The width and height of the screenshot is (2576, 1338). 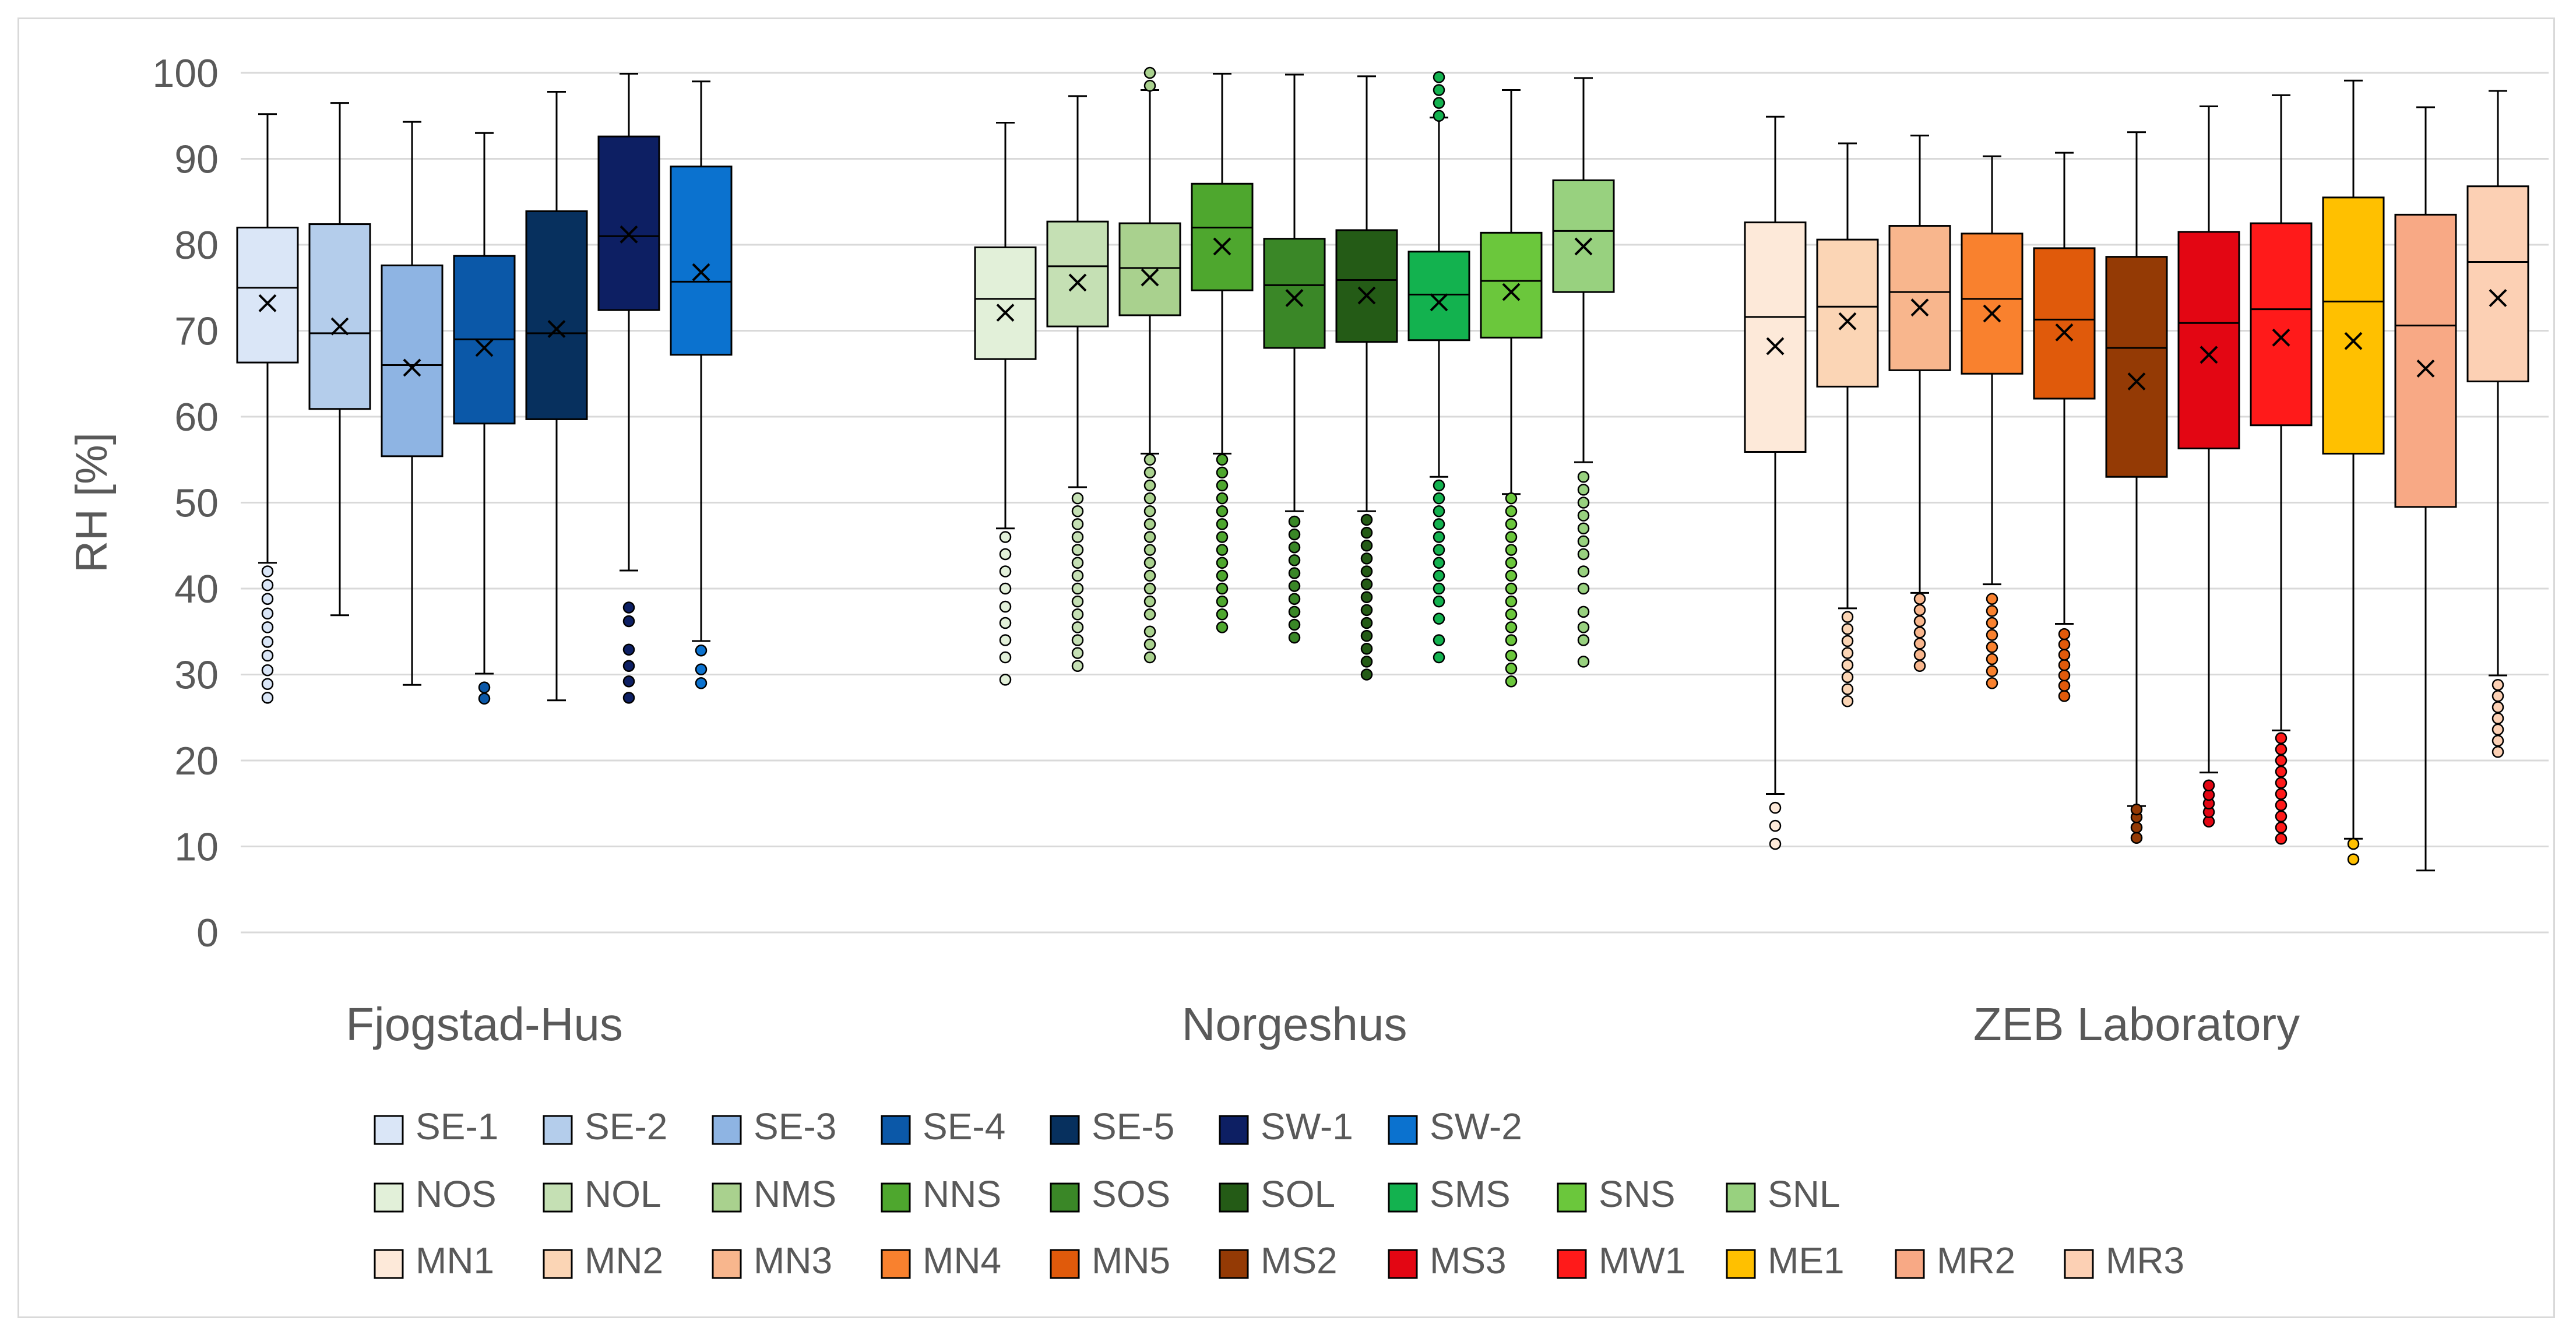 What do you see at coordinates (1469, 1260) in the screenshot?
I see `legend-label-MS3: MS3` at bounding box center [1469, 1260].